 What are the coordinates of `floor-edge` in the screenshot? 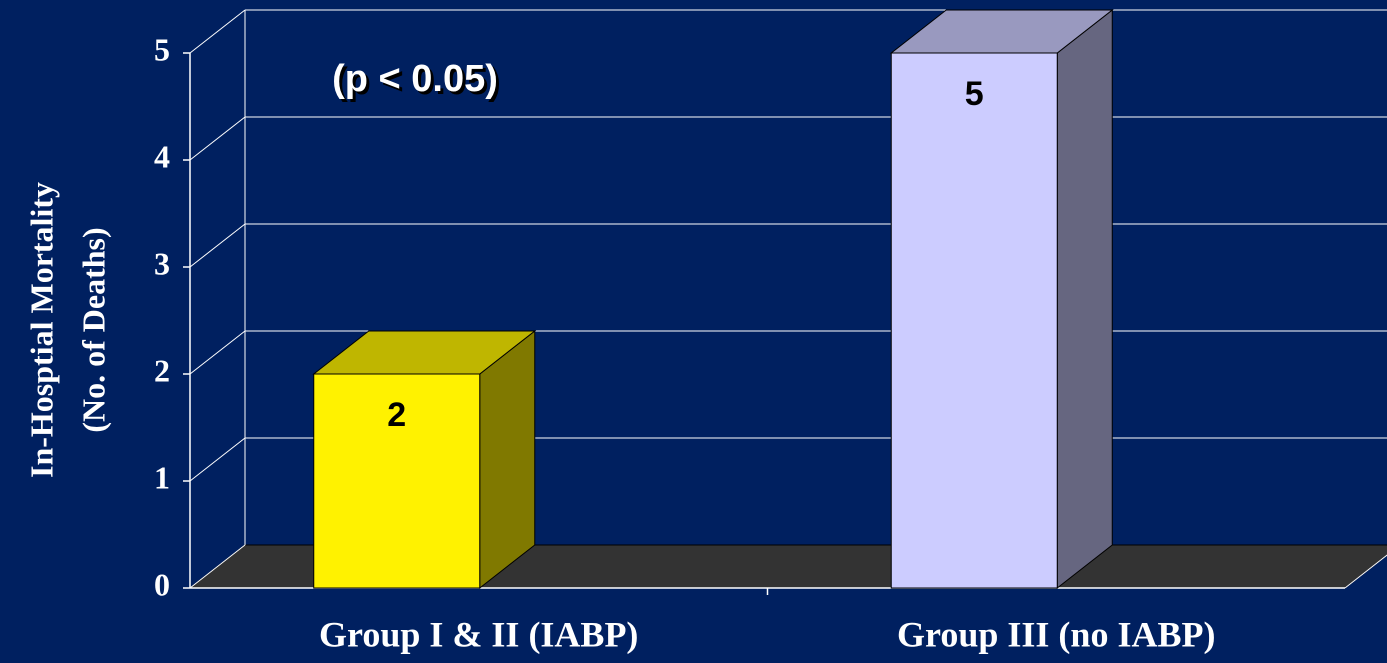 It's located at (1365, 571).